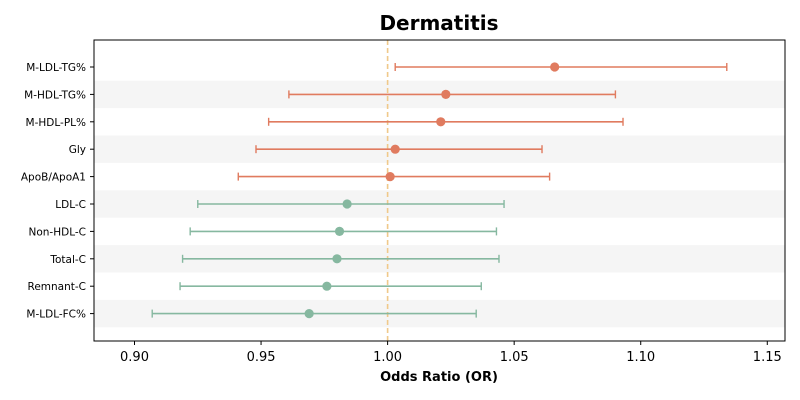 Image resolution: width=800 pixels, height=400 pixels. Describe the element at coordinates (55, 95) in the screenshot. I see `y-tick-label: M-HDL-TG%` at that location.